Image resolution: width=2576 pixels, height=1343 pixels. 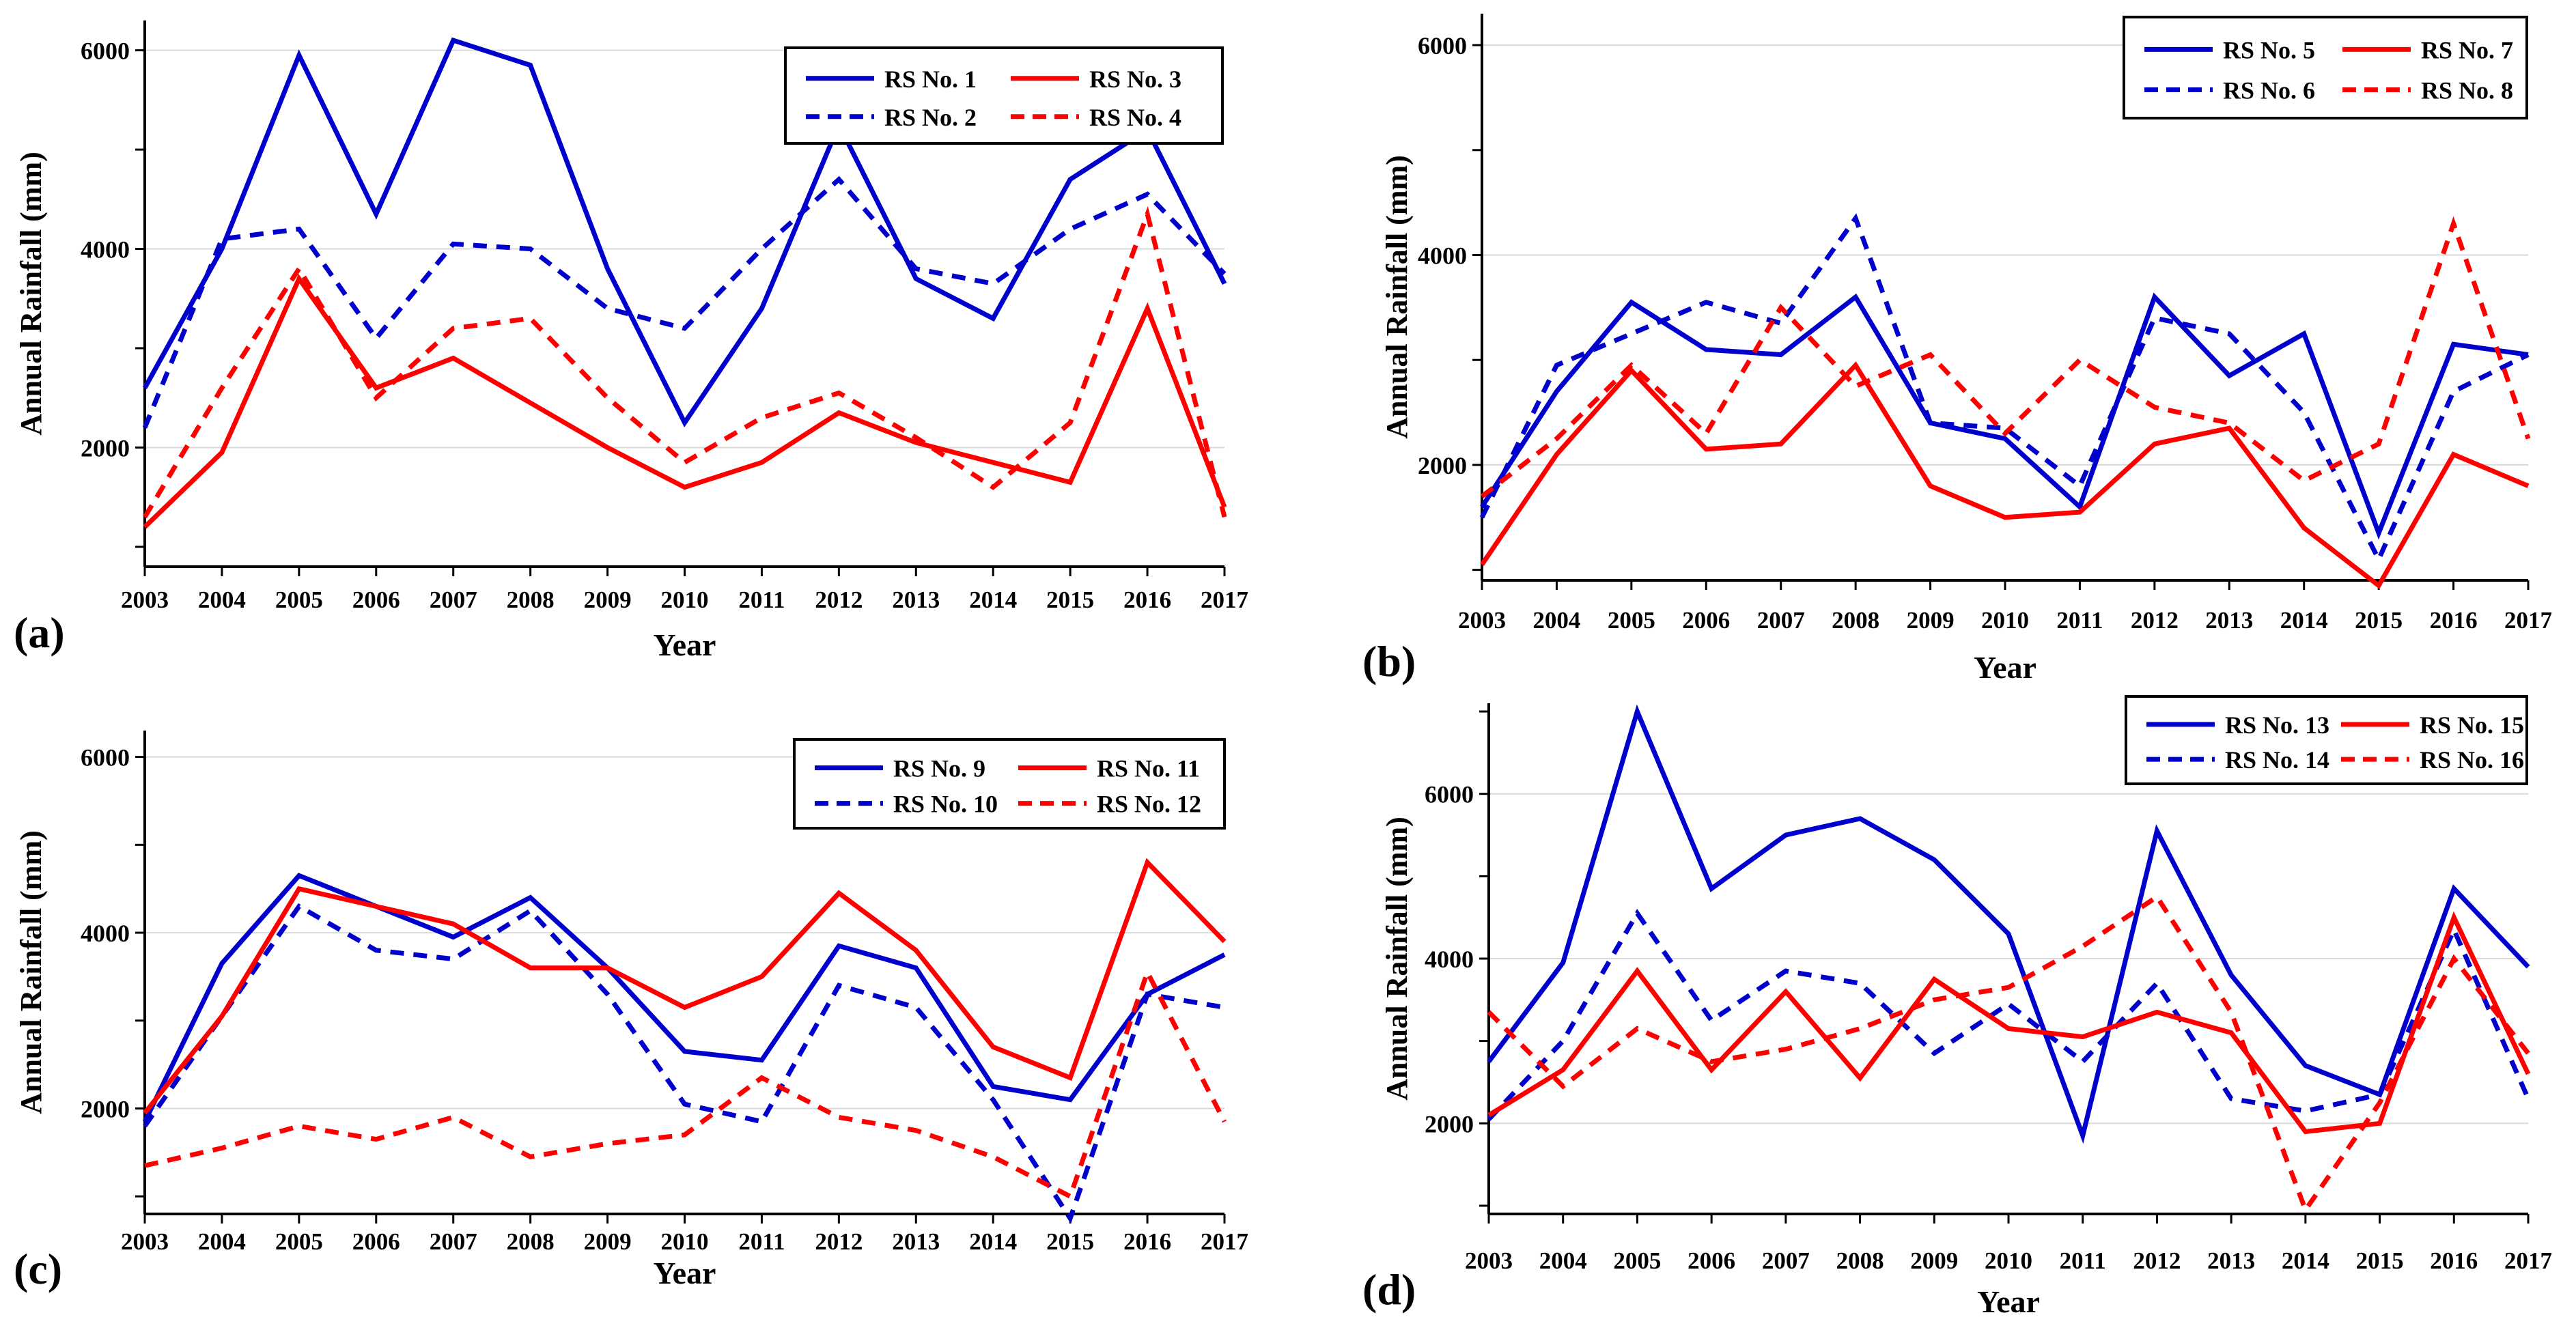 What do you see at coordinates (2467, 49) in the screenshot?
I see `legend-entry-label: RS No. 7` at bounding box center [2467, 49].